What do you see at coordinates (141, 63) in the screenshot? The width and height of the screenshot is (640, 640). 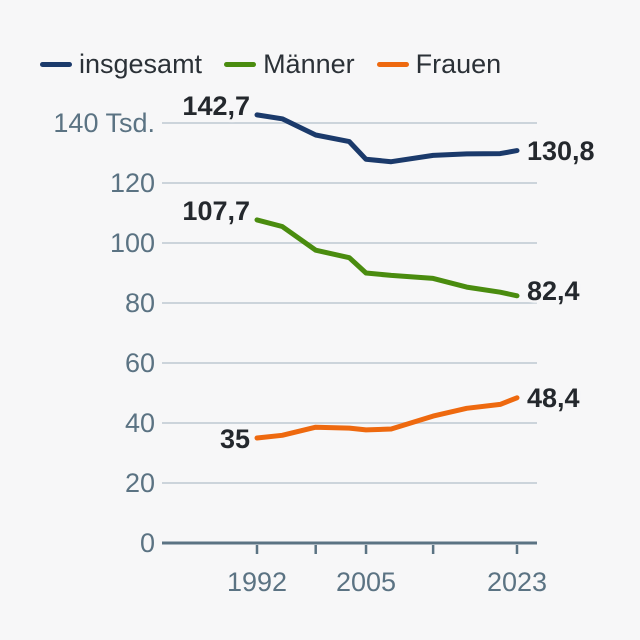 I see `legend-label-insgesamt: insgesamt` at bounding box center [141, 63].